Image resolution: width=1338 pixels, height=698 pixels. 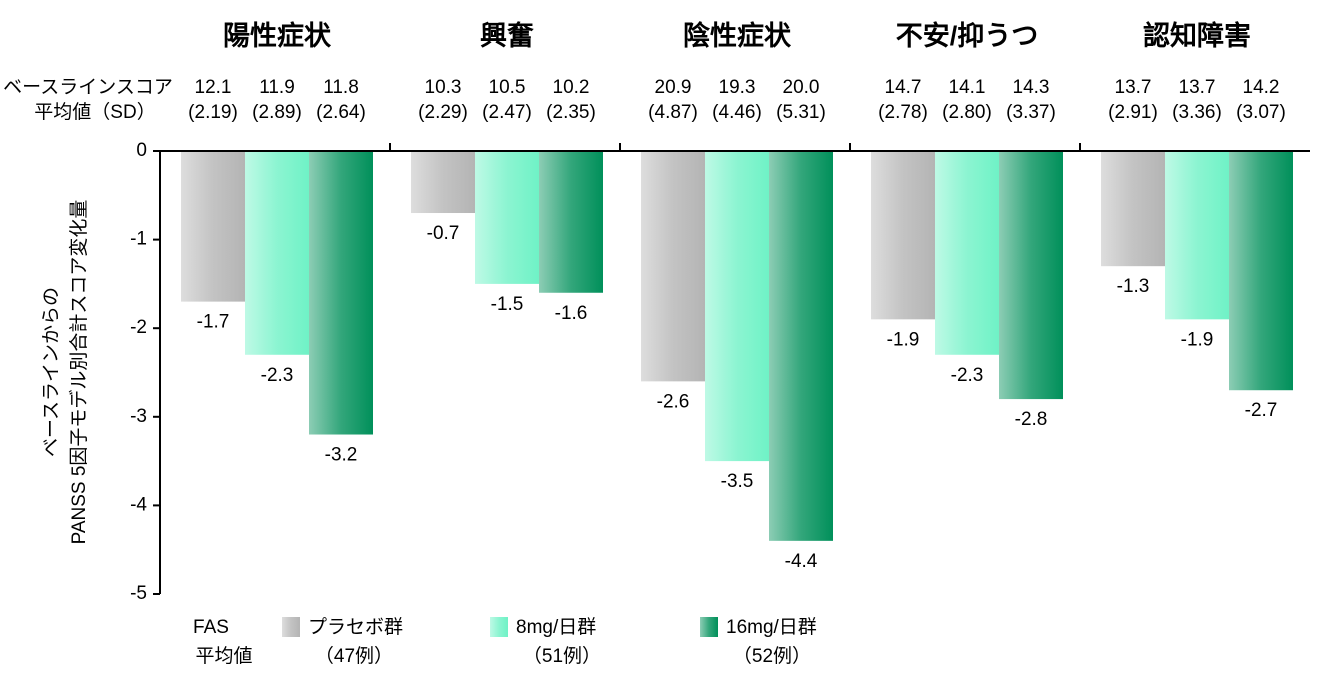 I want to click on legend-count: （51例）, so click(x=562, y=656).